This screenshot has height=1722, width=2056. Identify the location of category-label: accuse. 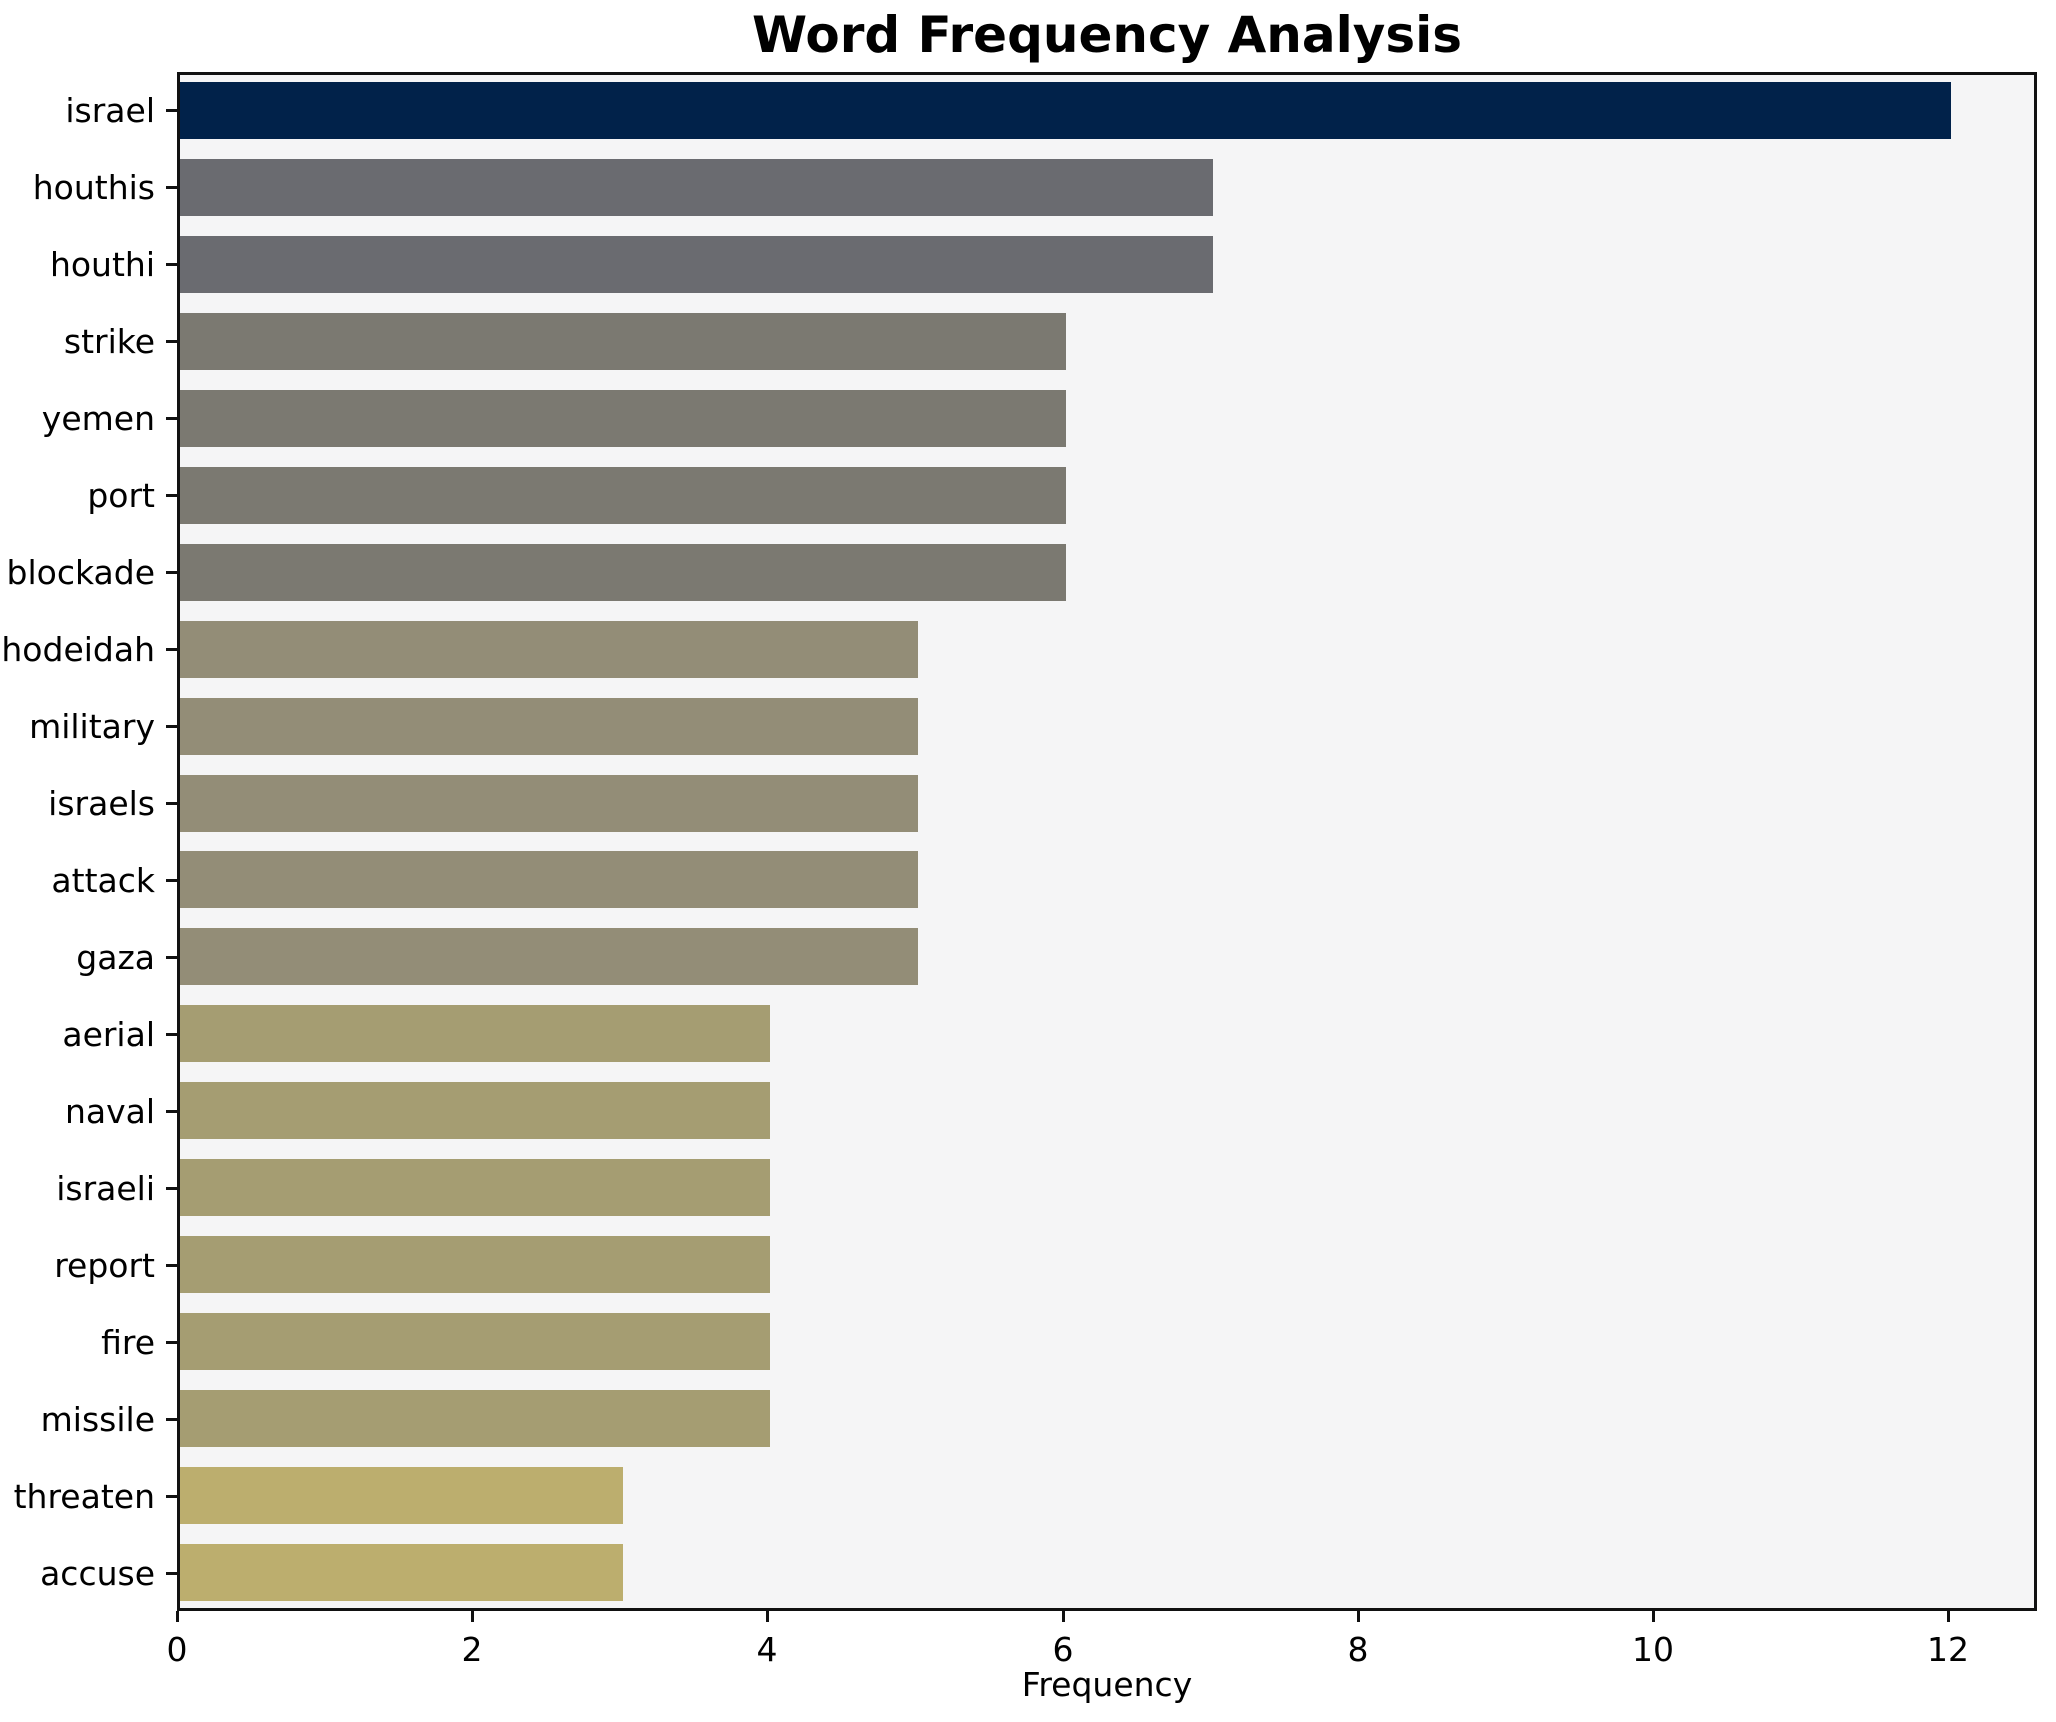
(97, 1573).